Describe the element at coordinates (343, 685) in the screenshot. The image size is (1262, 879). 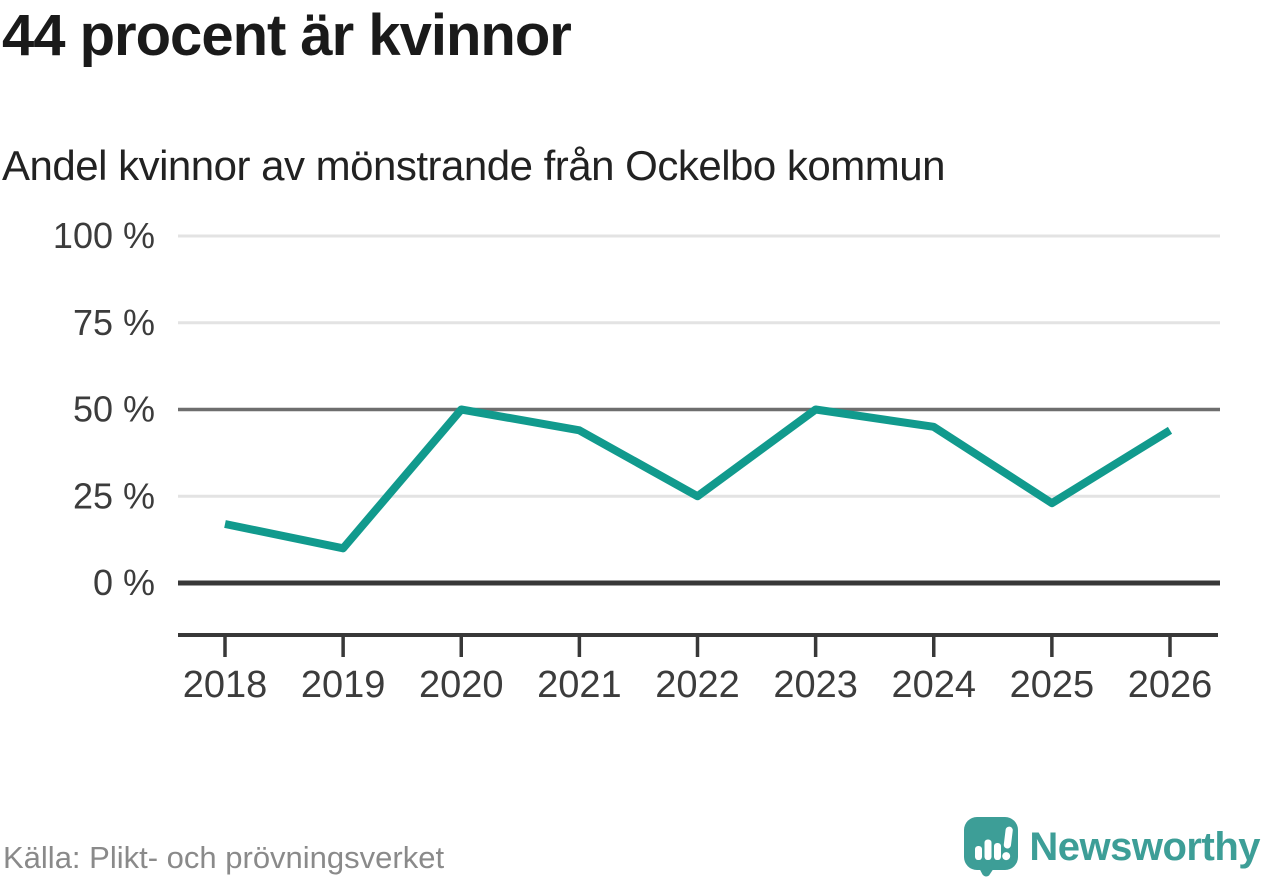
I see `x-axis-tick-label: 2019` at that location.